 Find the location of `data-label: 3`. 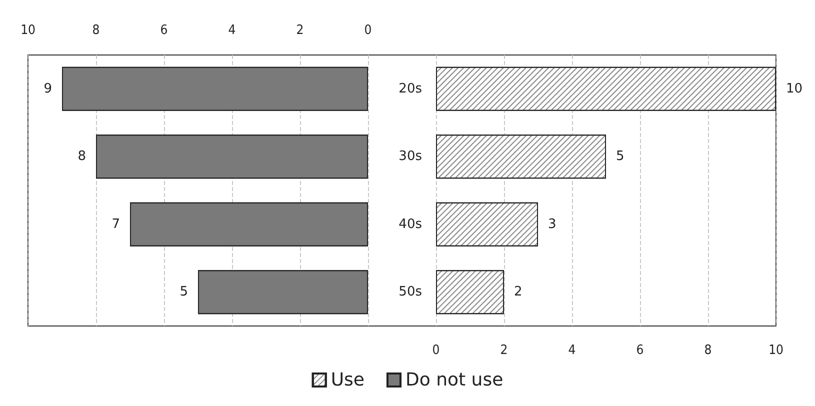

data-label: 3 is located at coordinates (552, 224).